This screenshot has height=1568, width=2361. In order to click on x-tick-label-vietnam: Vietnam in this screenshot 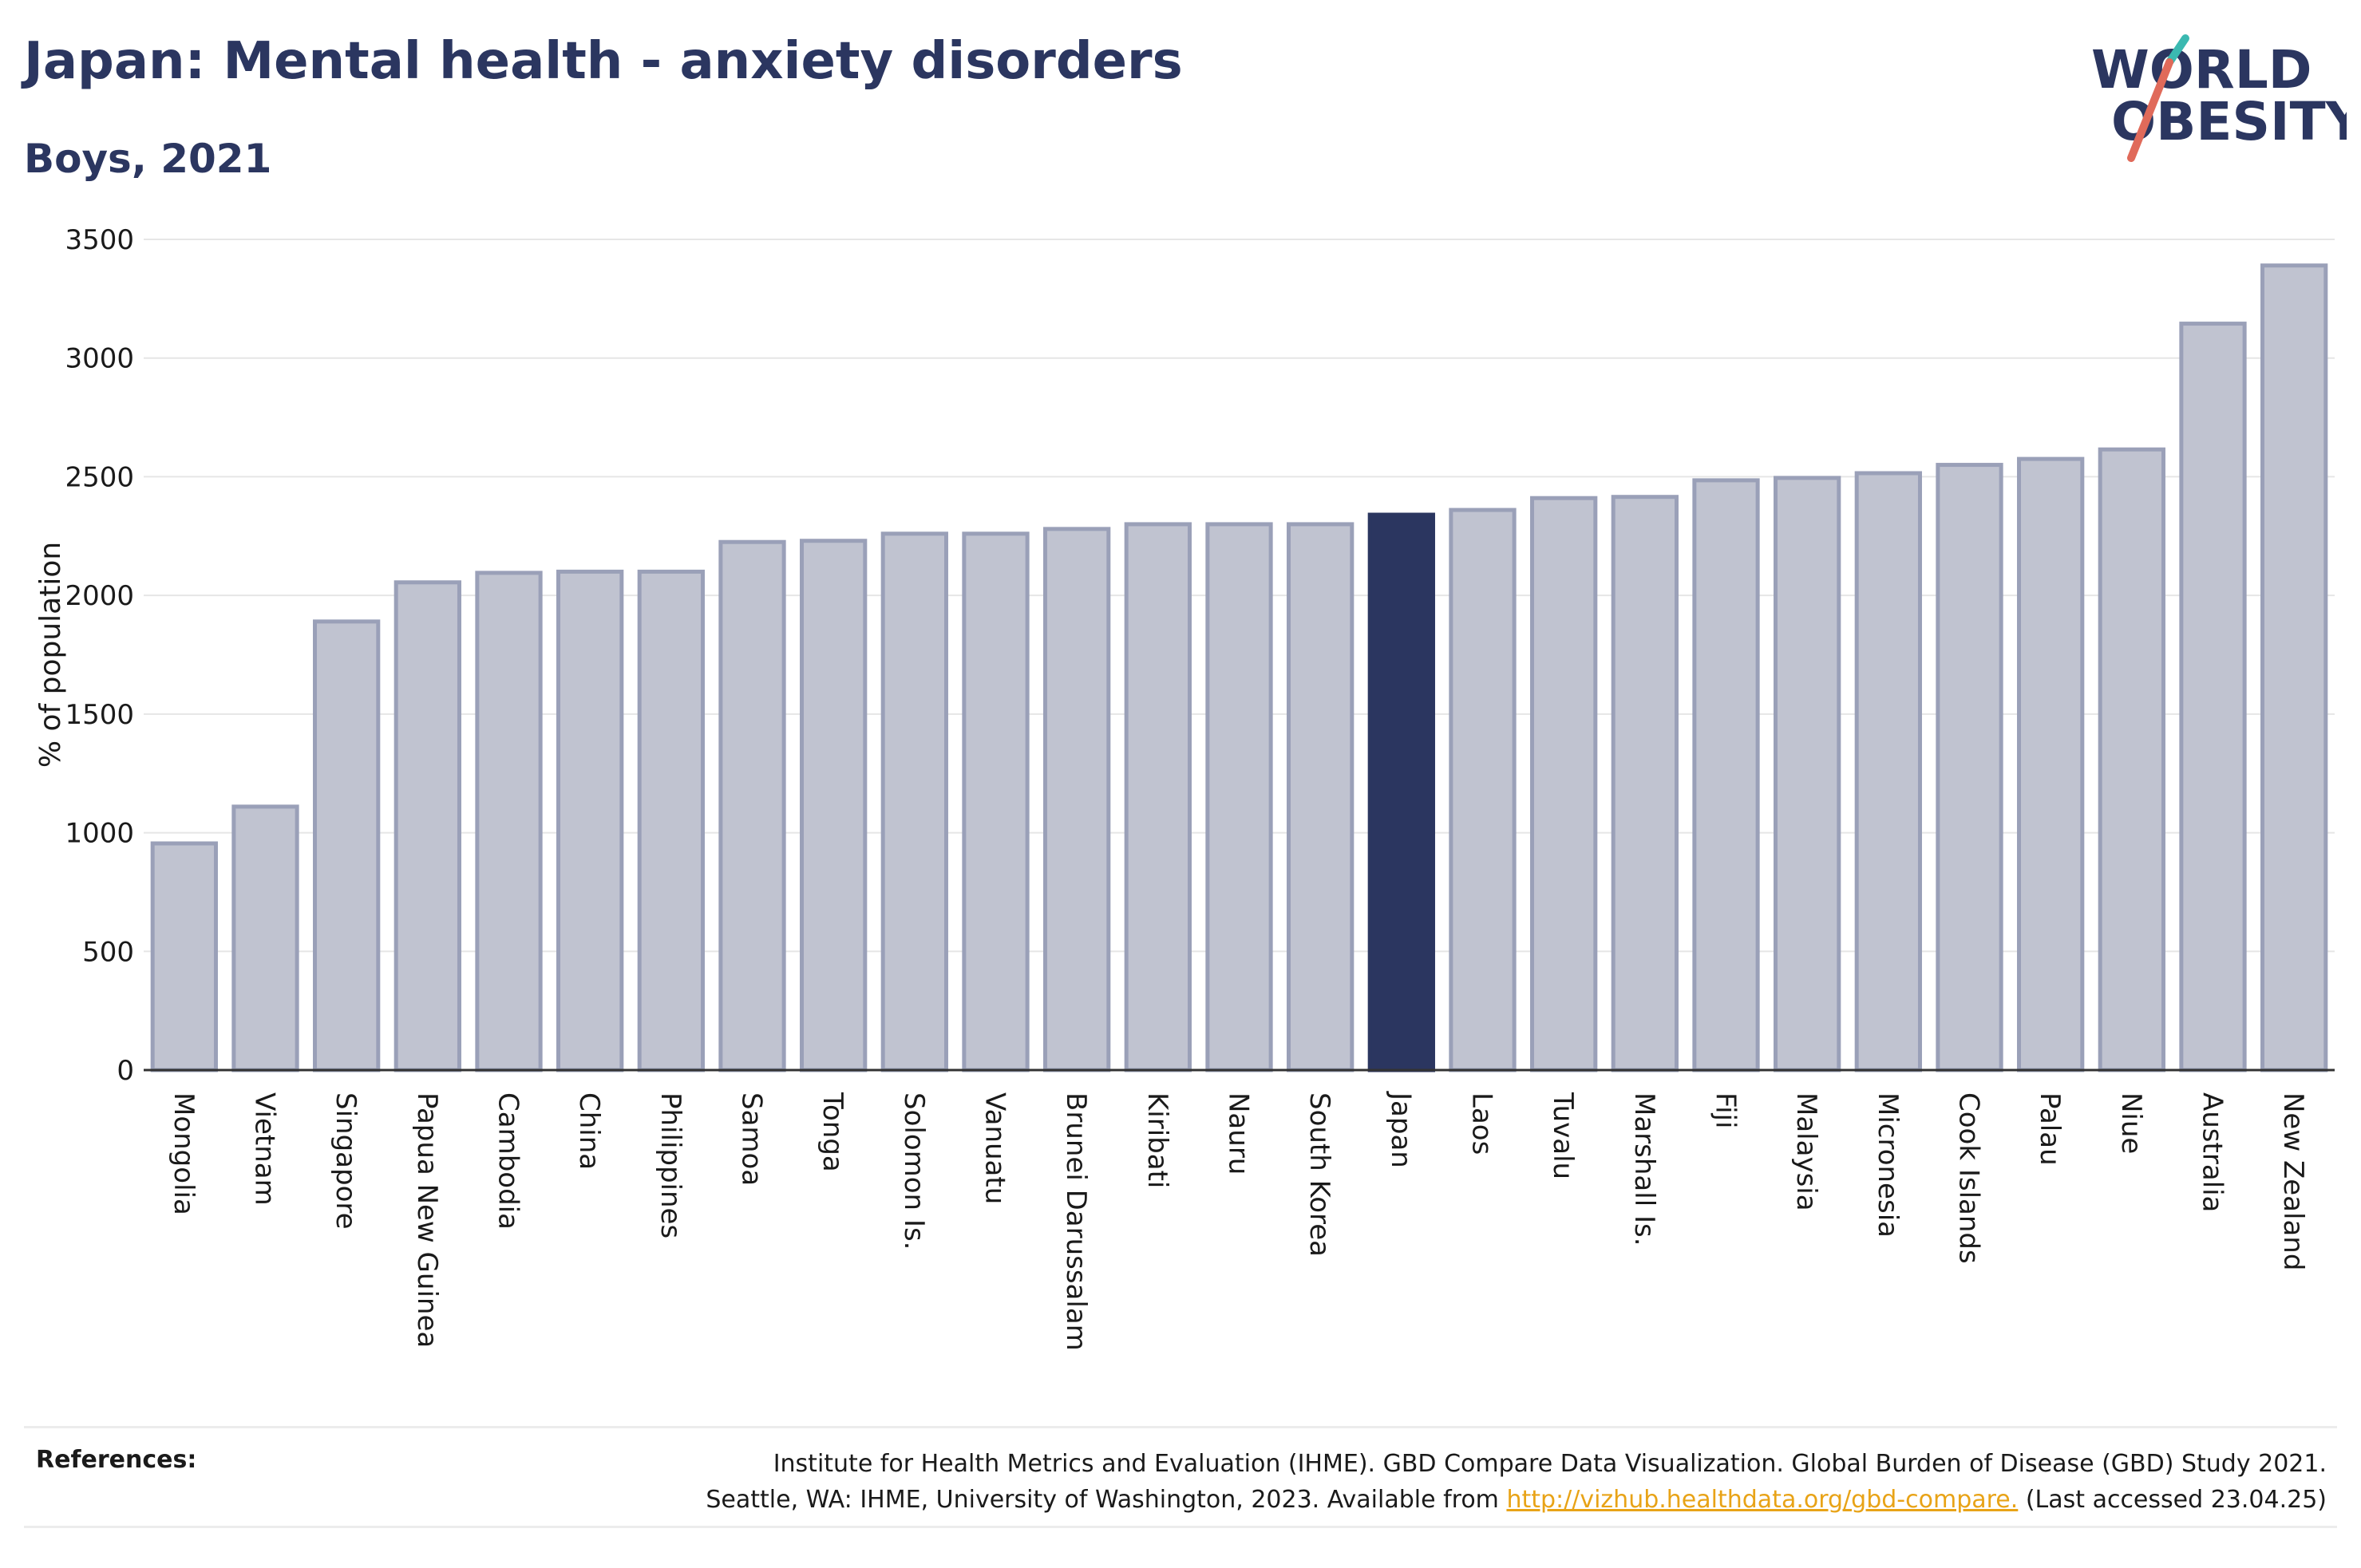, I will do `click(265, 1149)`.